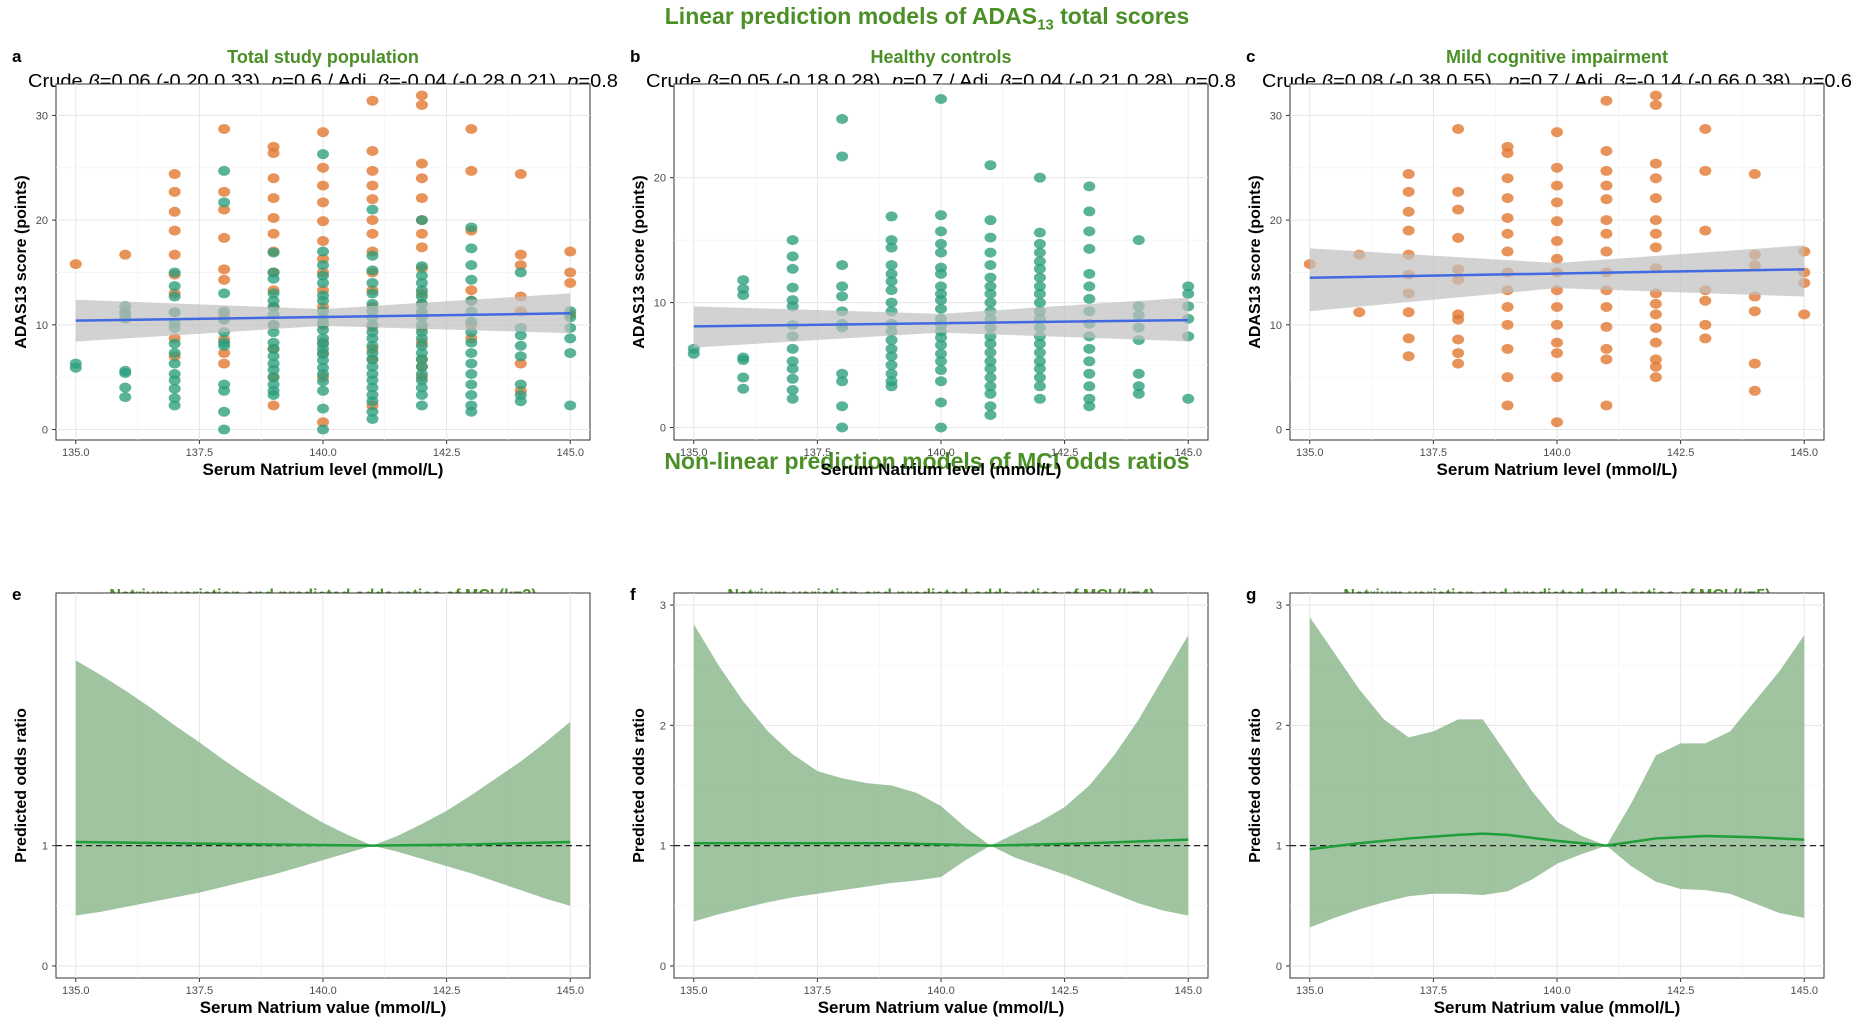 The width and height of the screenshot is (1854, 1017). What do you see at coordinates (42, 221) in the screenshot?
I see `y-tick-label: 20` at bounding box center [42, 221].